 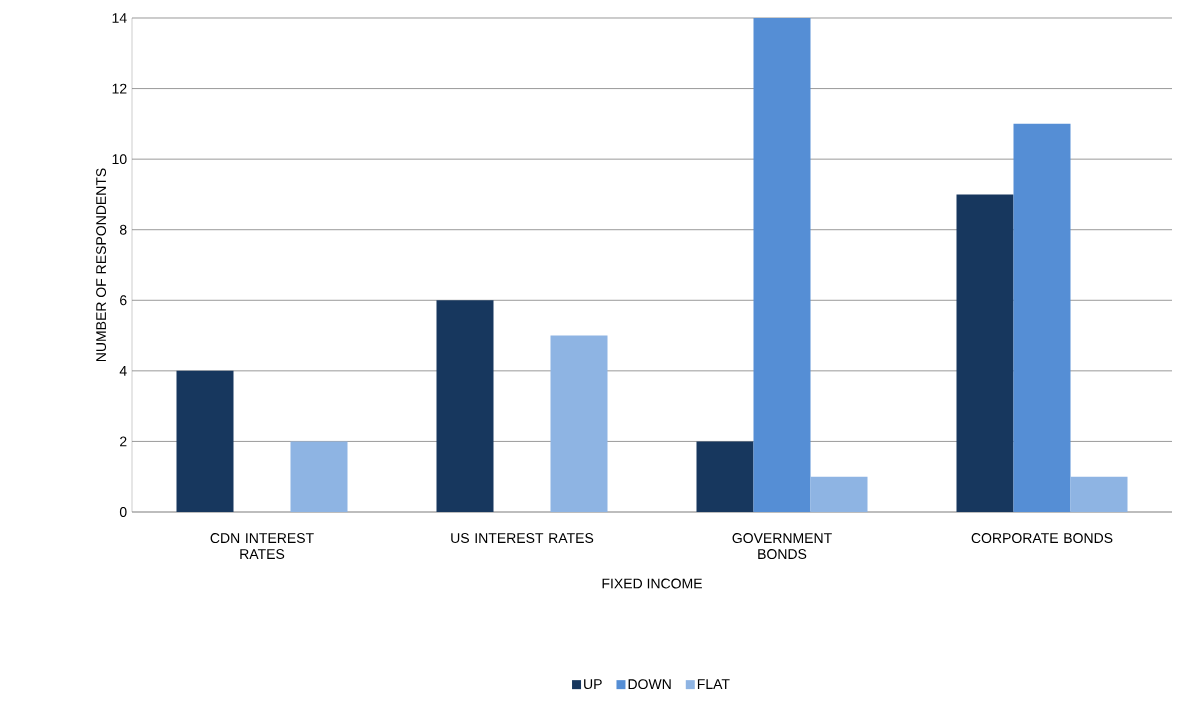 I want to click on y-tick-label: 12, so click(x=119, y=88).